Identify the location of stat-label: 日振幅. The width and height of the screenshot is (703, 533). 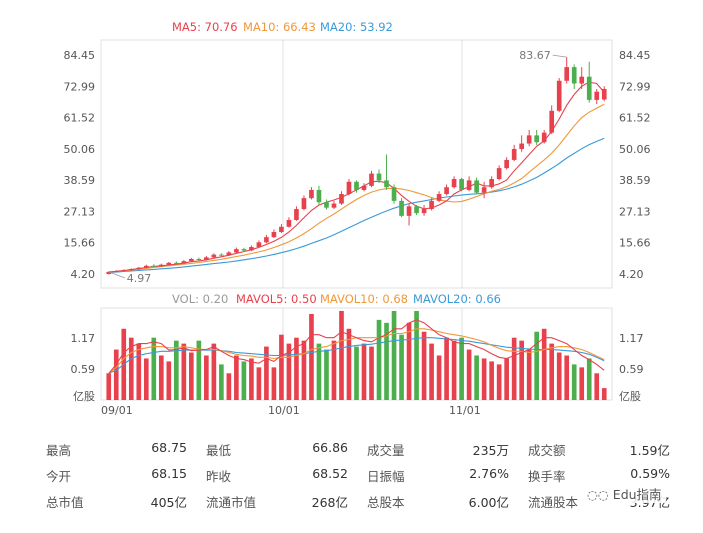
(386, 476).